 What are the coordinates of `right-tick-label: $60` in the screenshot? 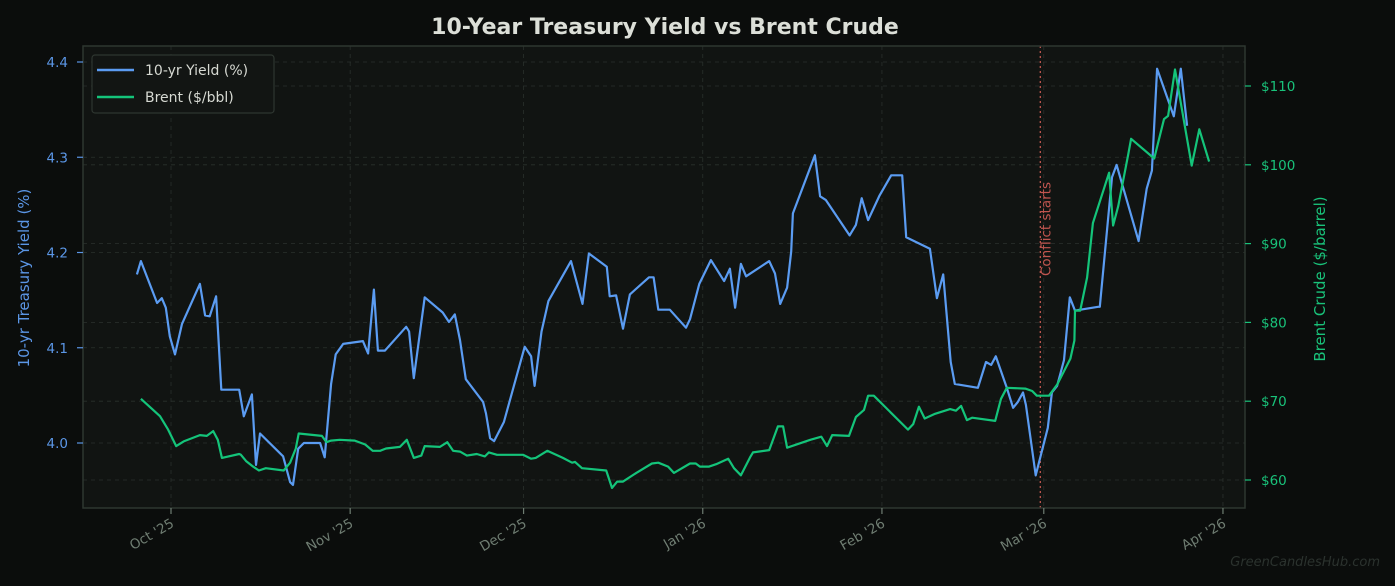 It's located at (1274, 481).